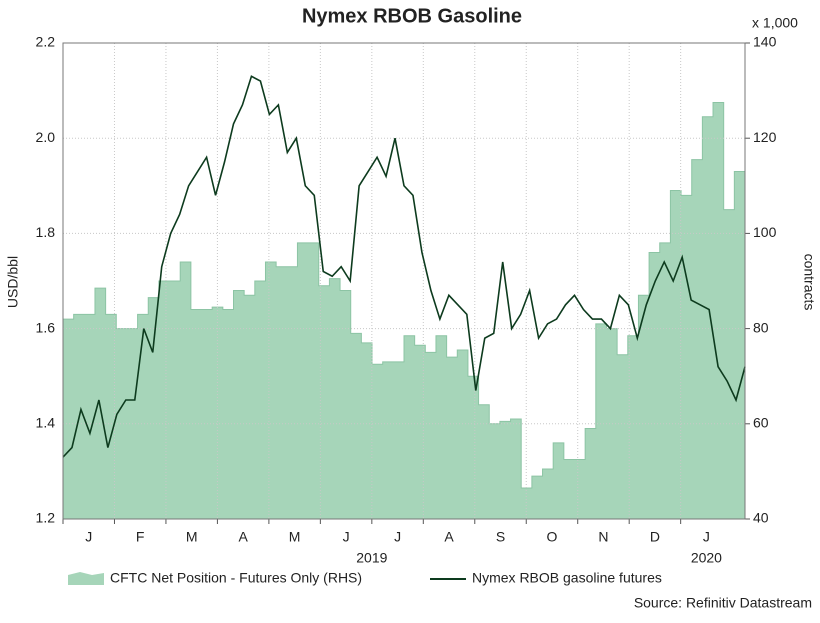 Image resolution: width=820 pixels, height=623 pixels. Describe the element at coordinates (46, 423) in the screenshot. I see `y-tick-label: 1.4` at that location.